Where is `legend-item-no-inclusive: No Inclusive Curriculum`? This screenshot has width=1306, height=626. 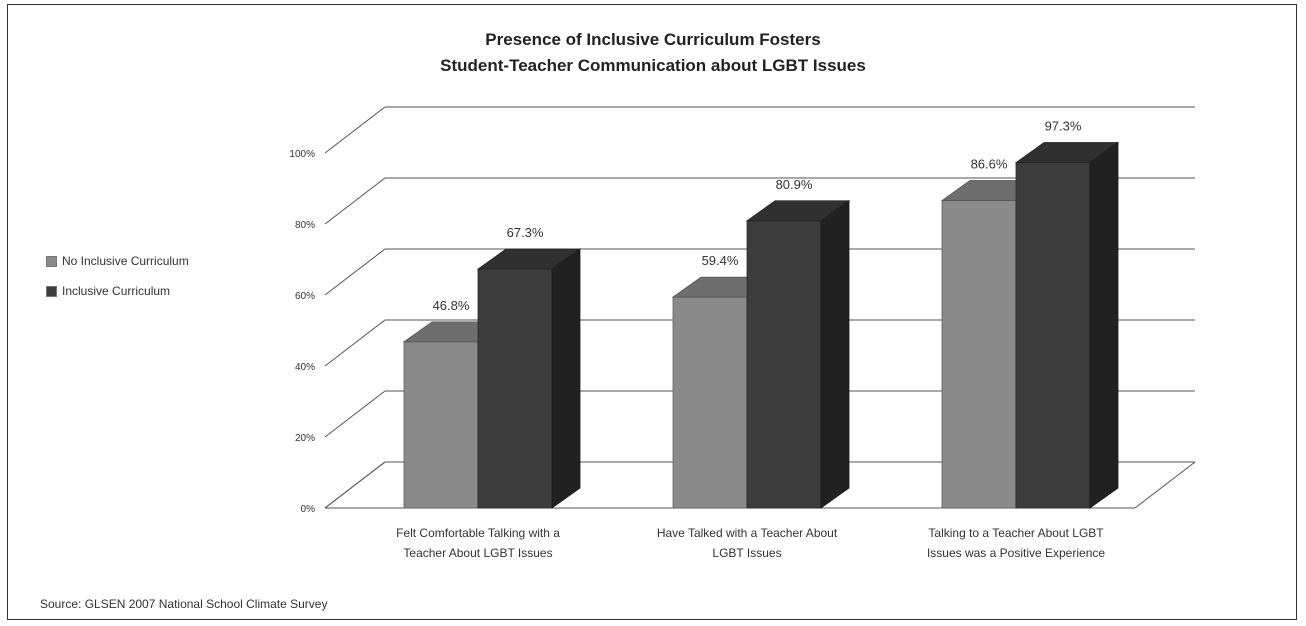
legend-item-no-inclusive: No Inclusive Curriculum is located at coordinates (117, 261).